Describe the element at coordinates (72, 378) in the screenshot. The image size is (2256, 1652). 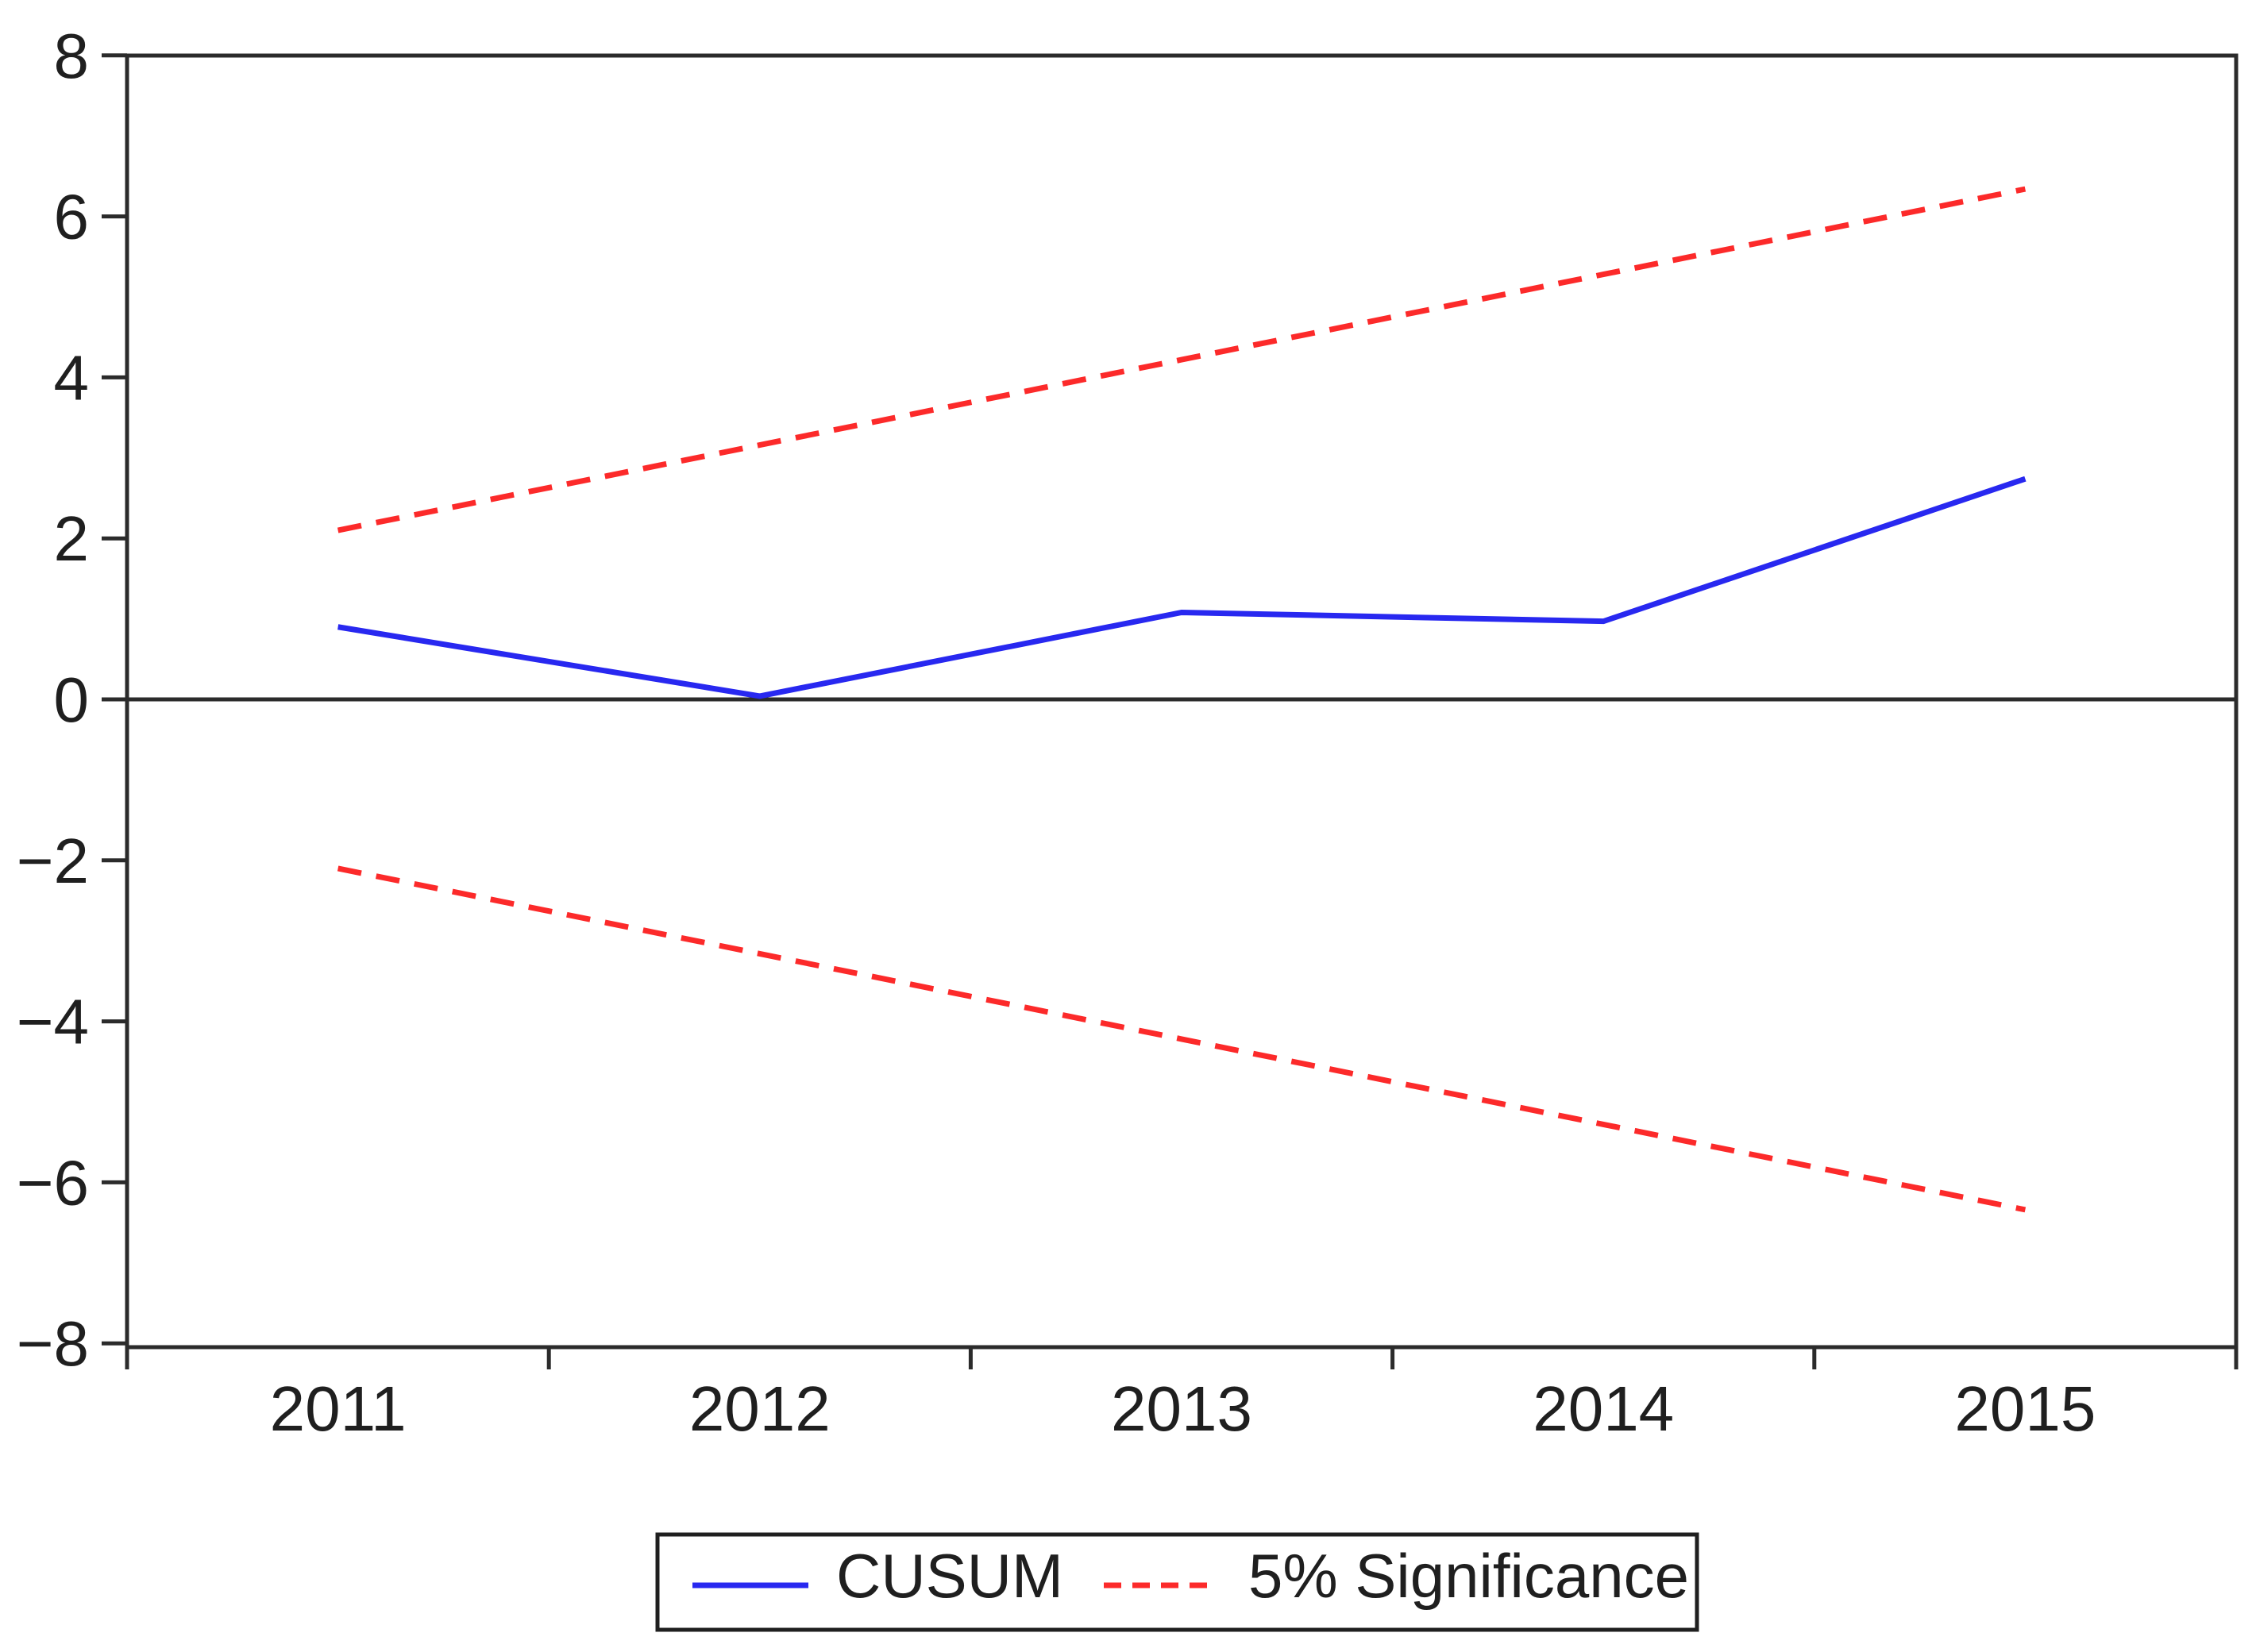
I see `y-tick-label: 4` at that location.